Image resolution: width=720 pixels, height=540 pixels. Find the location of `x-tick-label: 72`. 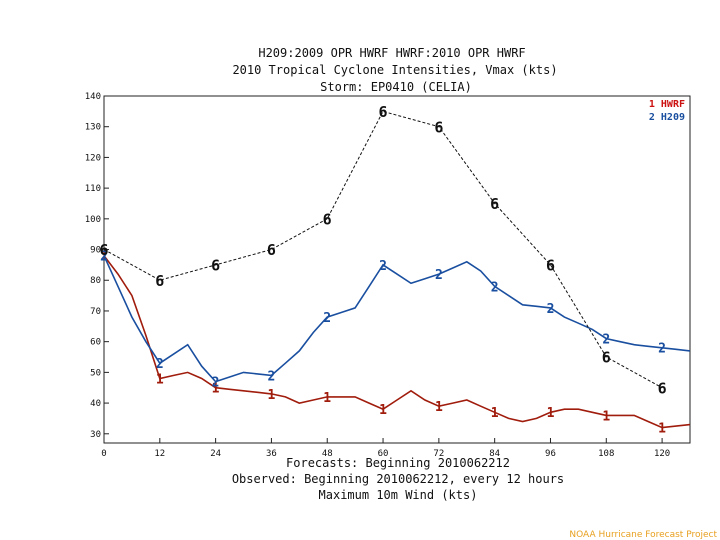

x-tick-label: 72 is located at coordinates (438, 454).